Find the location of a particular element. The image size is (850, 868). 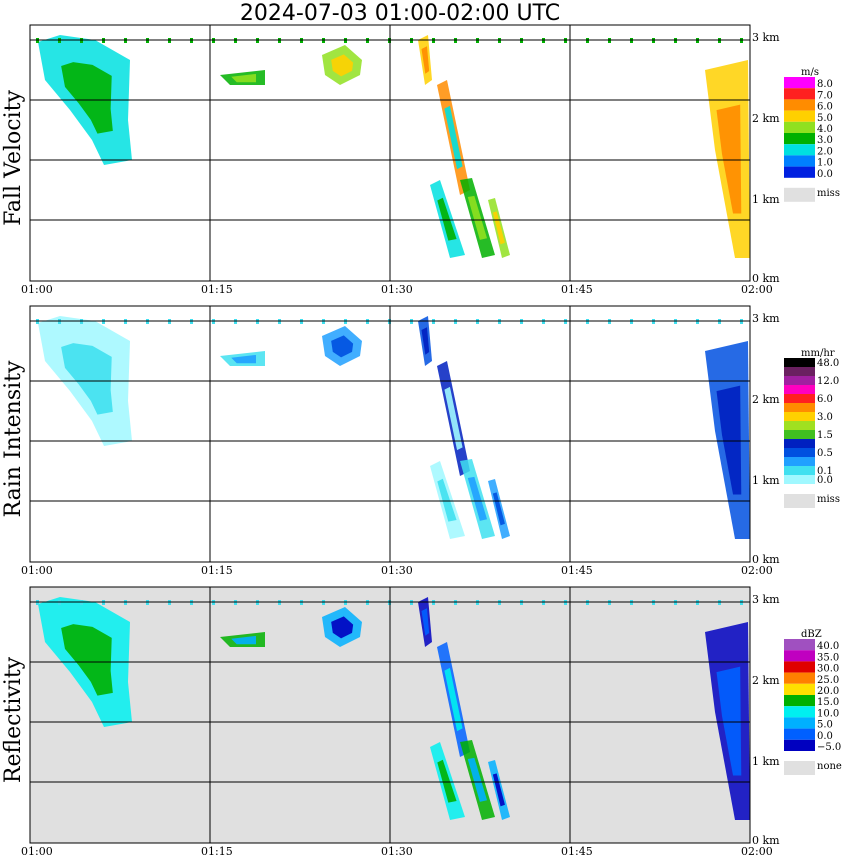

legend-unit: dBZ is located at coordinates (811, 634).